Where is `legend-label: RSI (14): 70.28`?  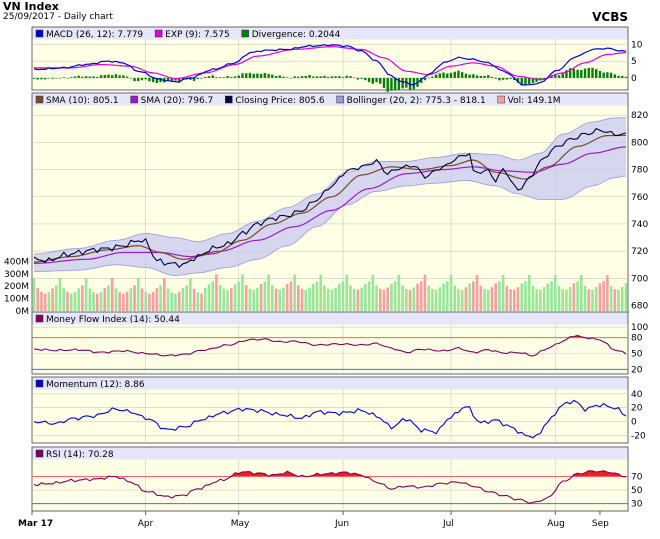
legend-label: RSI (14): 70.28 is located at coordinates (80, 455).